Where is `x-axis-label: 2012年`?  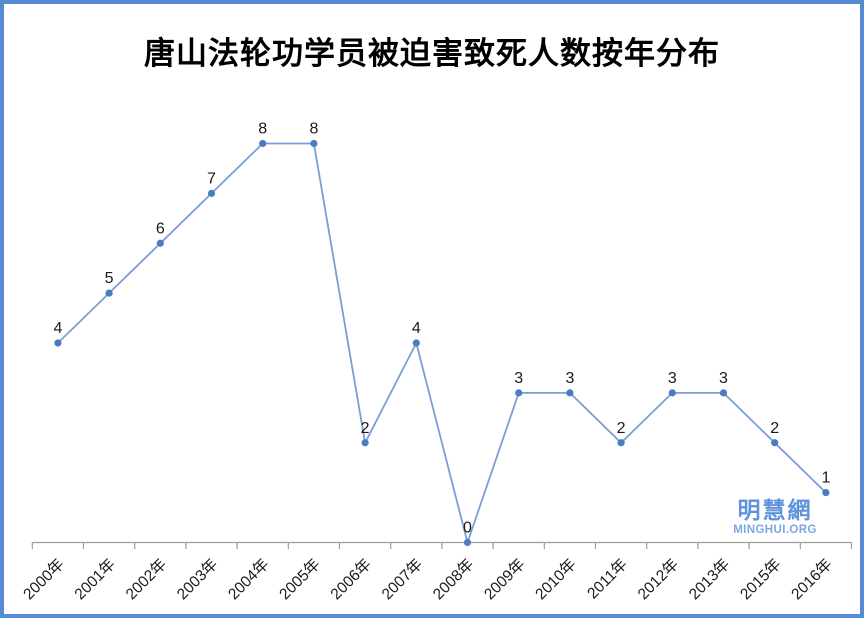
x-axis-label: 2012年 is located at coordinates (658, 579).